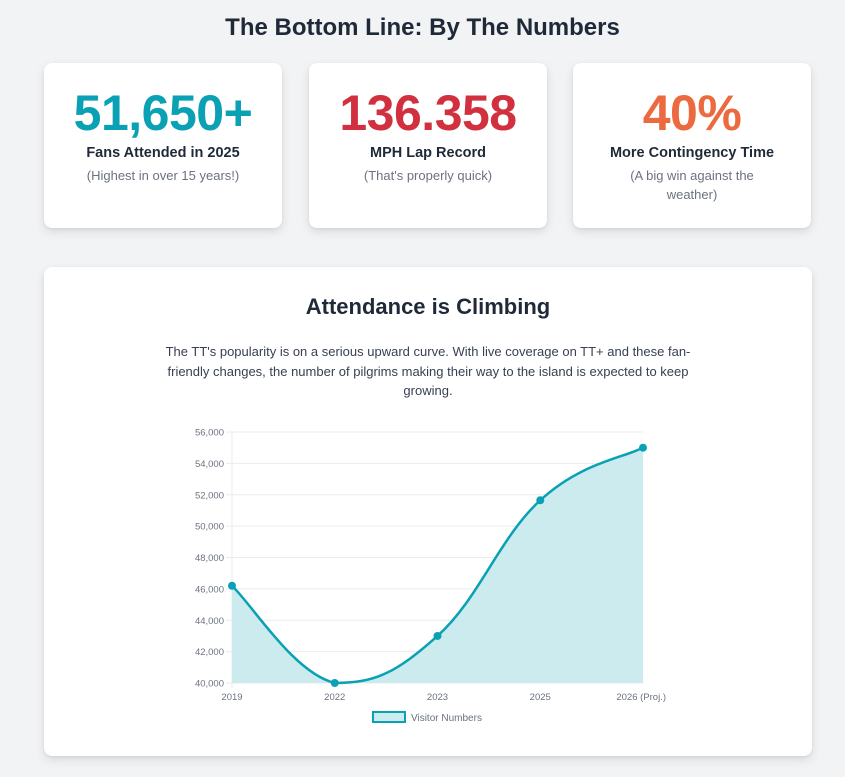 Image resolution: width=845 pixels, height=777 pixels. Describe the element at coordinates (428, 113) in the screenshot. I see `stat-value: 136.358` at that location.